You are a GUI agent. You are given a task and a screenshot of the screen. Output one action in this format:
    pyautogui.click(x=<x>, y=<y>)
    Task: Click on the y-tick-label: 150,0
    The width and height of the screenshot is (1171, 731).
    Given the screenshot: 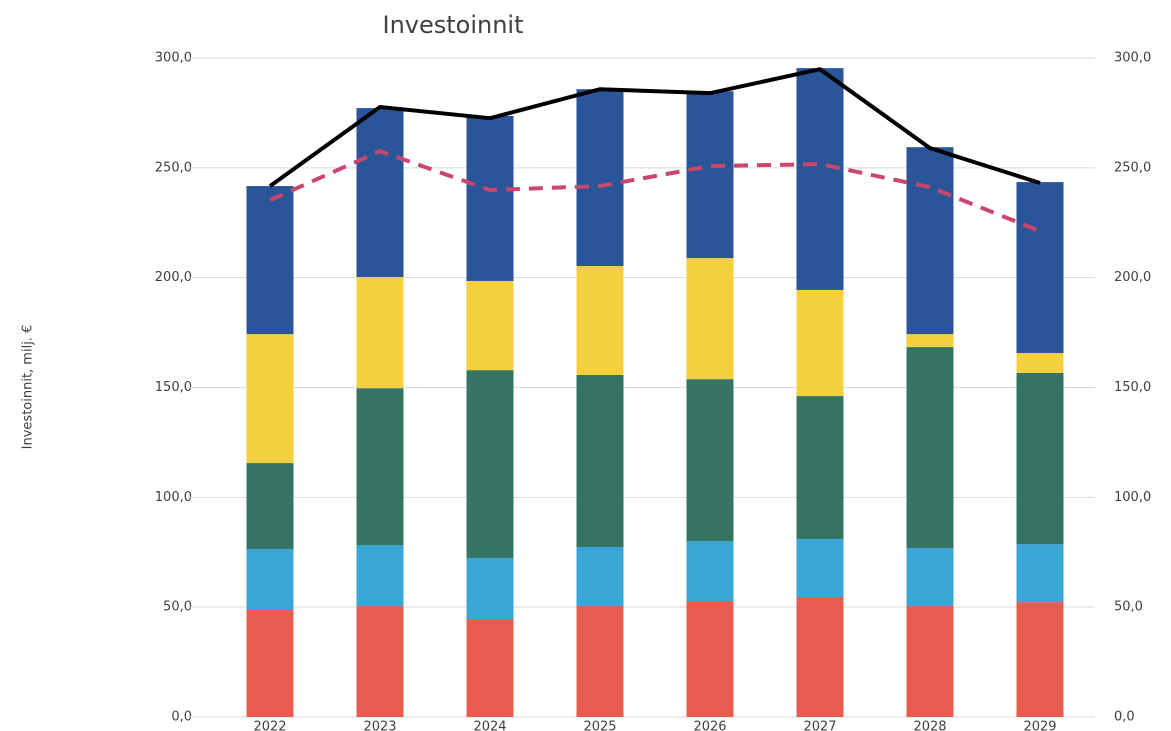 What is the action you would take?
    pyautogui.click(x=173, y=387)
    